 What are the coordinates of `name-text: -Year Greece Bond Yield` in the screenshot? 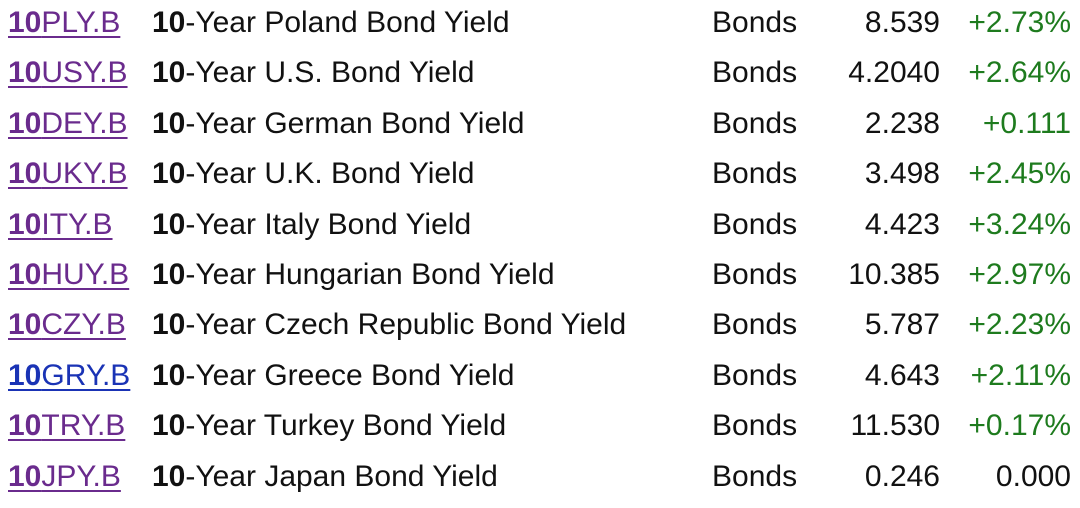 It's located at (350, 375).